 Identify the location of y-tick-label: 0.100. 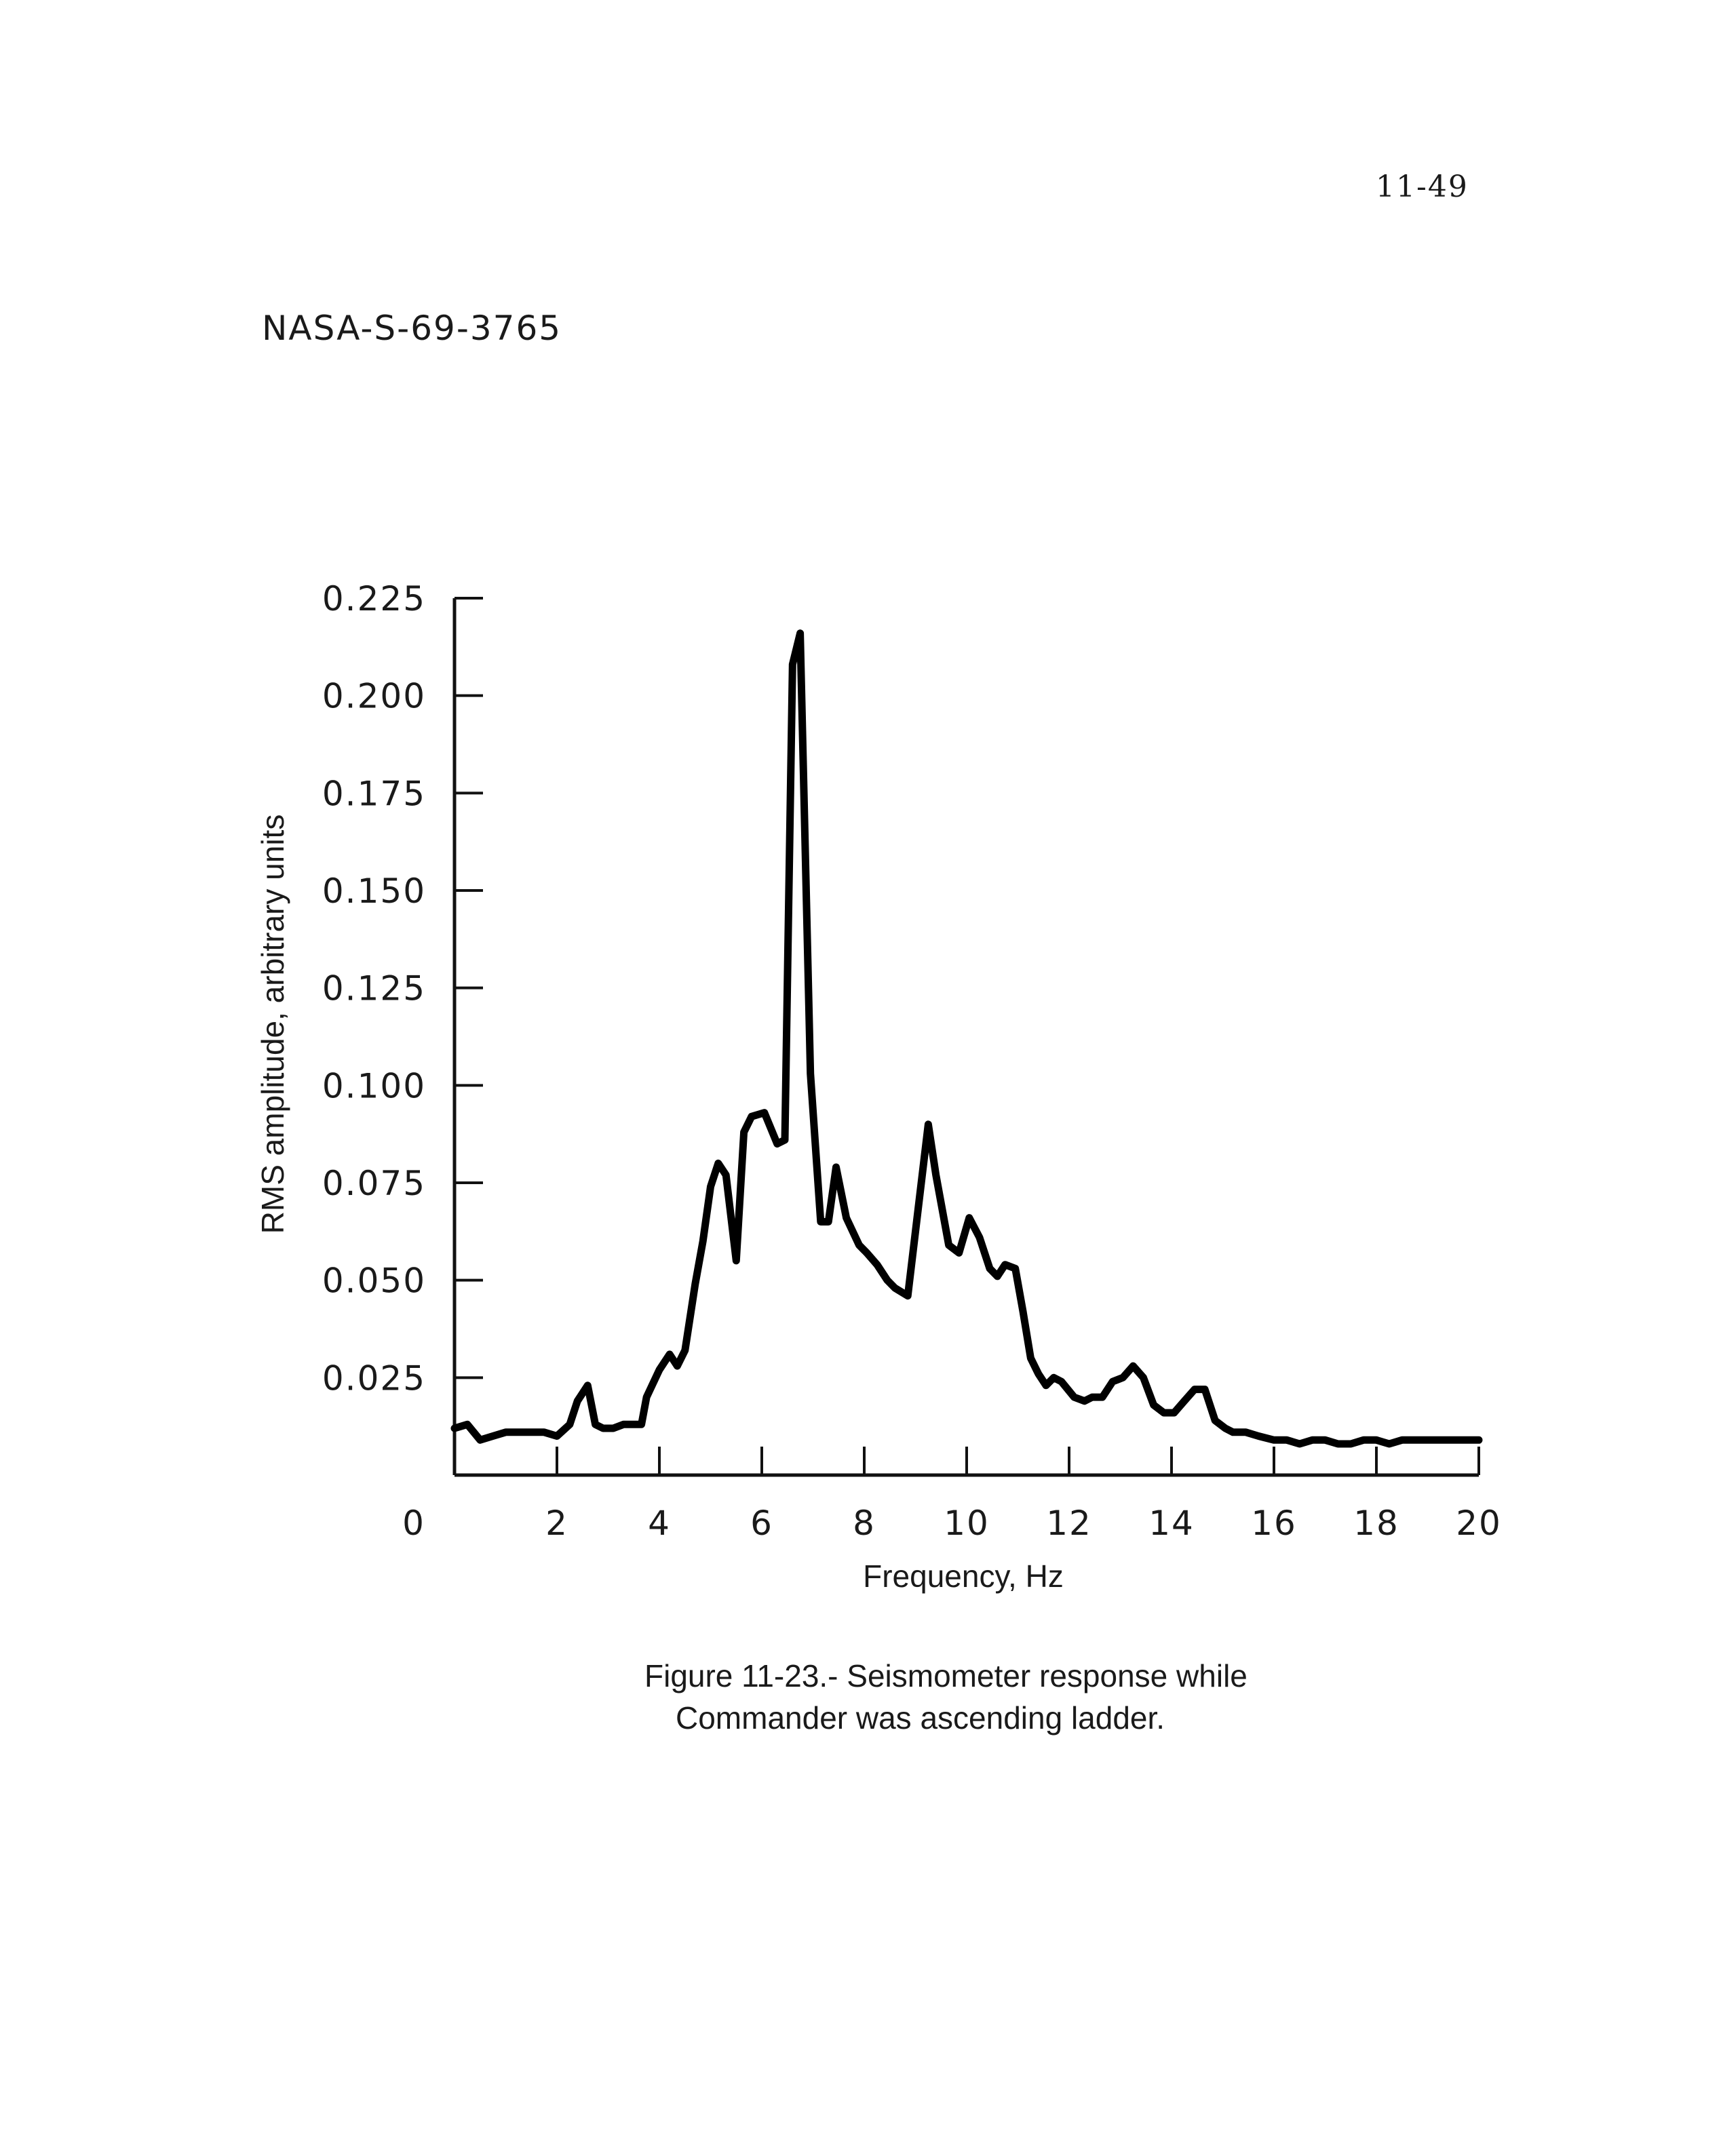
(374, 1085).